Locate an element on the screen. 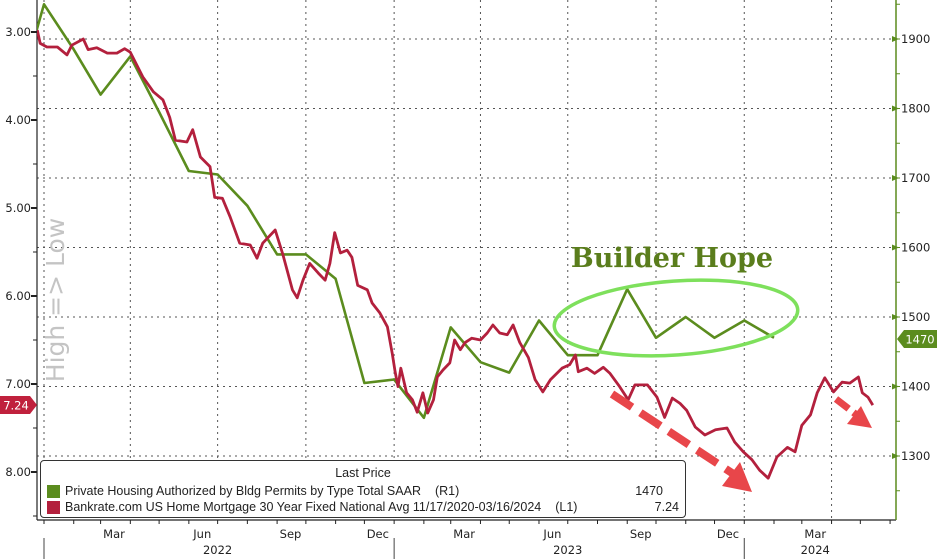  builder-hope-label: Builder Hope is located at coordinates (672, 258).